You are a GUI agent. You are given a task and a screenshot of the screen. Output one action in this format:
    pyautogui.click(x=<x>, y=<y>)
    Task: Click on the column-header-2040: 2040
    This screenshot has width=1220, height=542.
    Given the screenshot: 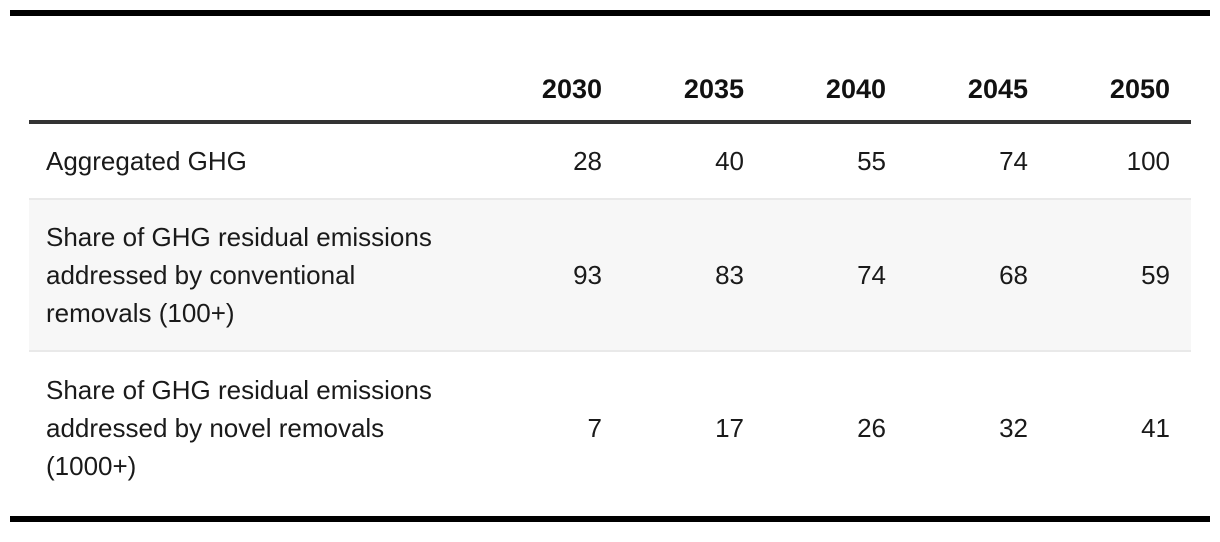 What is the action you would take?
    pyautogui.click(x=815, y=70)
    